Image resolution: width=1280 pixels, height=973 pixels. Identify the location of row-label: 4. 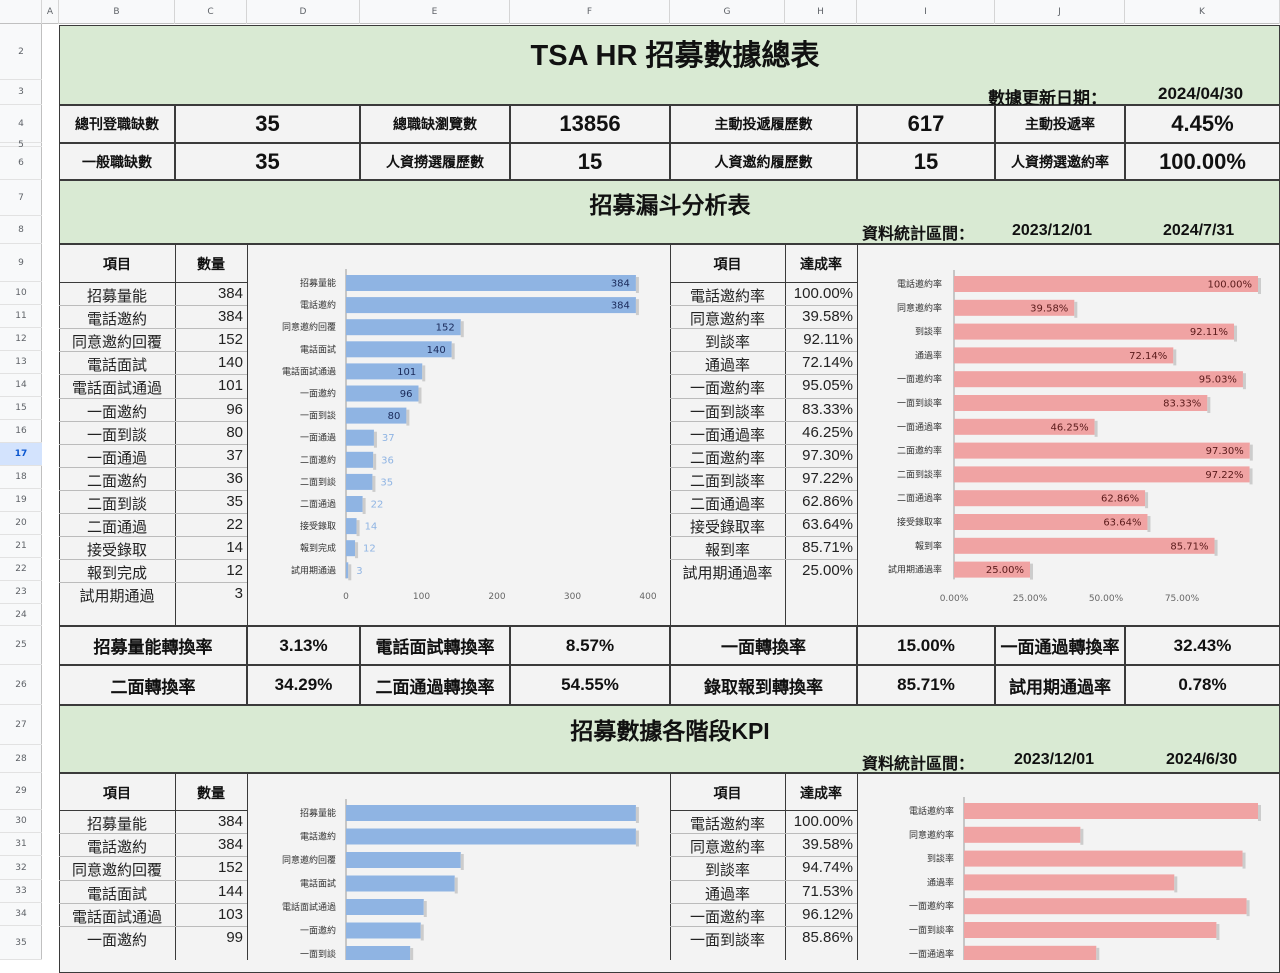
(21, 124).